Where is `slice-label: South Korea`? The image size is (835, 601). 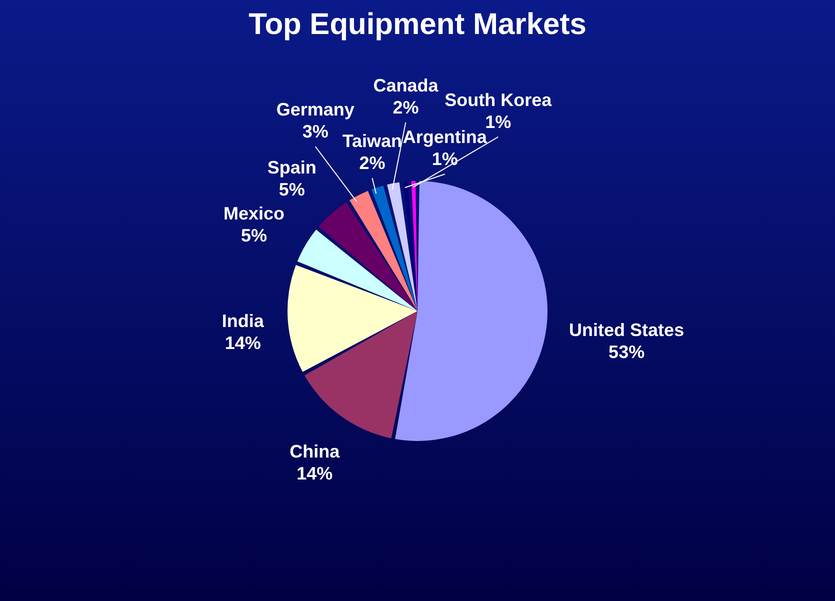 slice-label: South Korea is located at coordinates (498, 100).